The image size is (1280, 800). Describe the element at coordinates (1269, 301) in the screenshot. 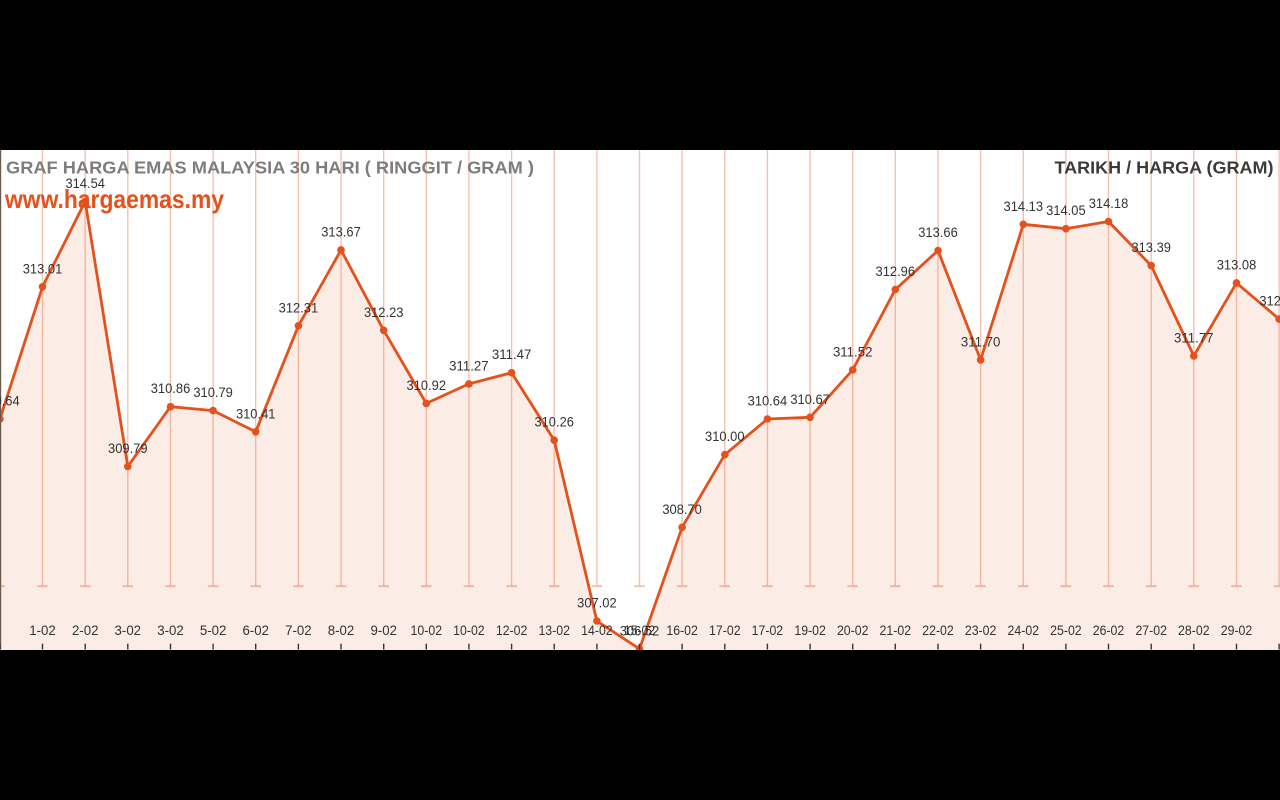

I see `svg-text: 312.43` at that location.